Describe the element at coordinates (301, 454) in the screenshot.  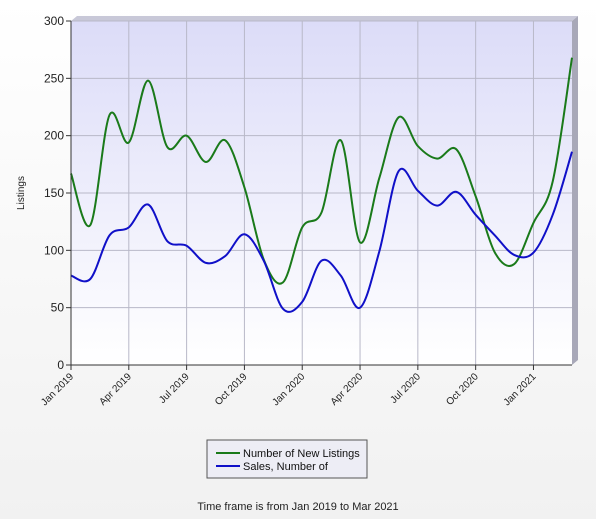
I see `legend-label-new-listings: Number of New Listings` at that location.